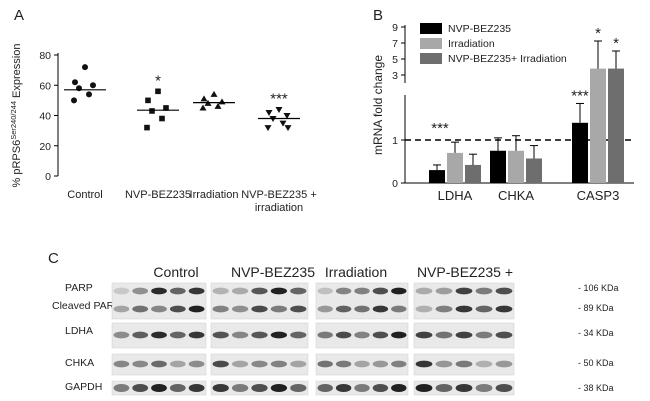 This screenshot has height=401, width=650. What do you see at coordinates (45, 86) in the screenshot?
I see `y-tick-label: 60` at bounding box center [45, 86].